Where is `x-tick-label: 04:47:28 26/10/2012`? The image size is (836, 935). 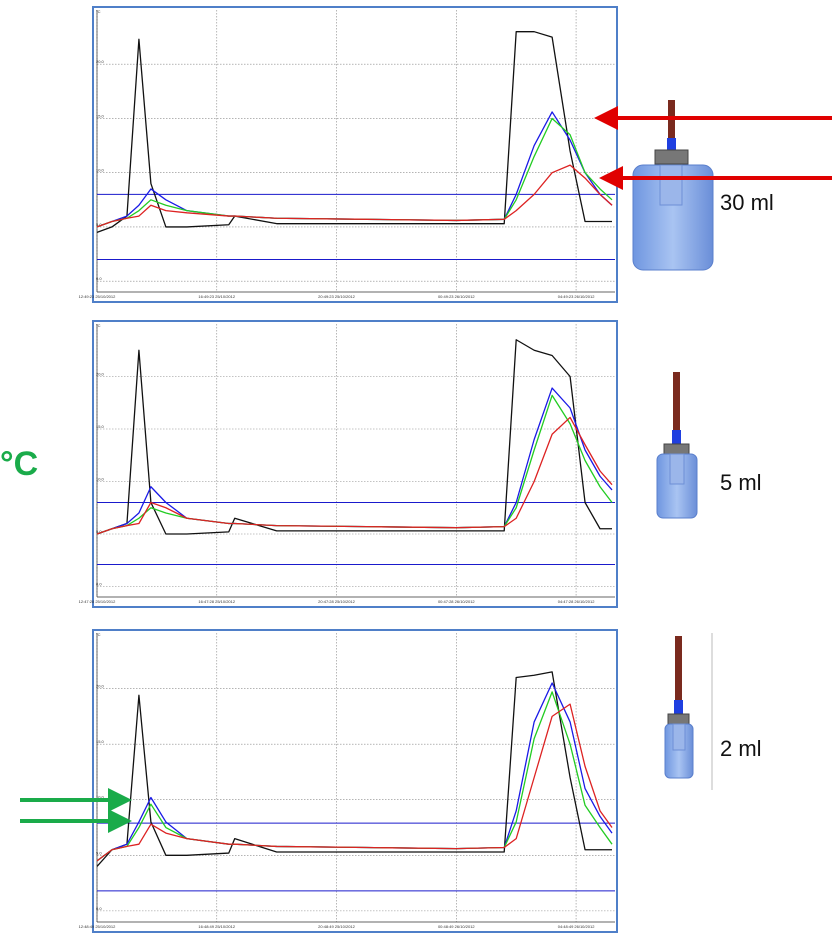 x-tick-label: 04:47:28 26/10/2012 is located at coordinates (576, 601).